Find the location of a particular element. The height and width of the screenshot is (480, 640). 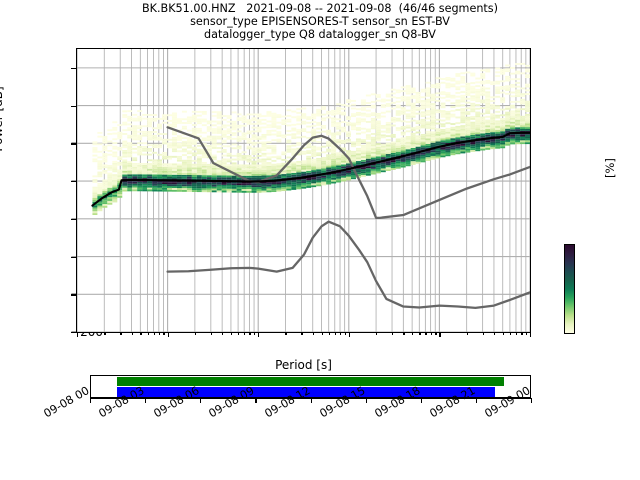

colorbar is located at coordinates (569, 289).